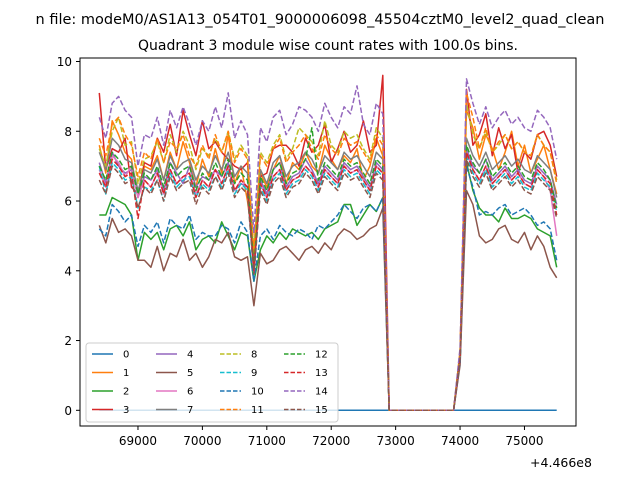 Image resolution: width=640 pixels, height=480 pixels. I want to click on x-tick-label: 71000, so click(267, 441).